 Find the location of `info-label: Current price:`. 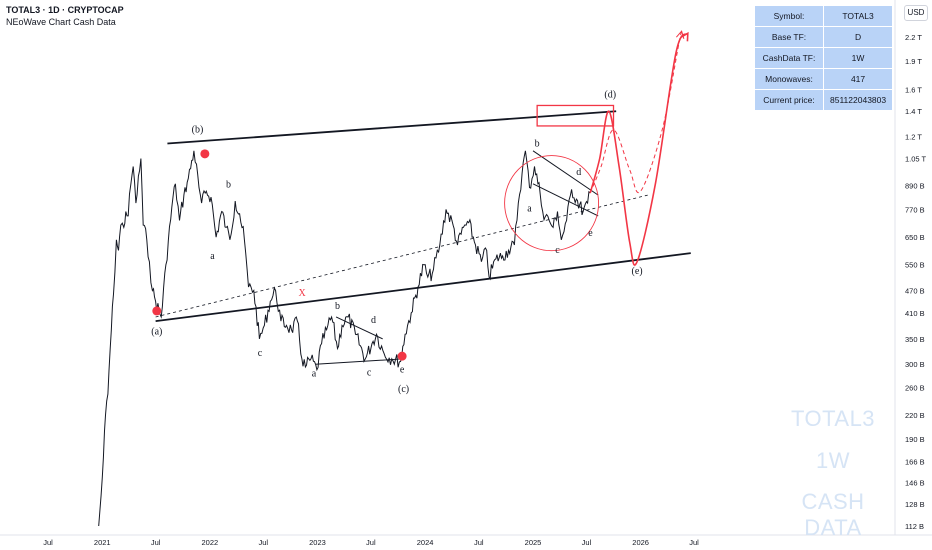

info-label: Current price: is located at coordinates (789, 100).